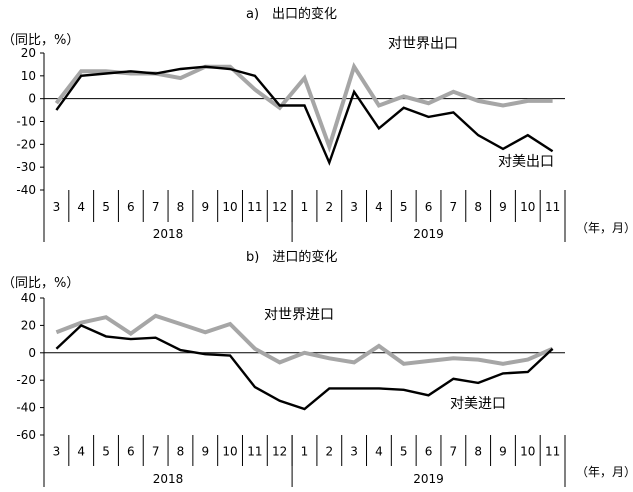  Describe the element at coordinates (291, 257) in the screenshot. I see `chart-title: b) 进口的变化` at that location.